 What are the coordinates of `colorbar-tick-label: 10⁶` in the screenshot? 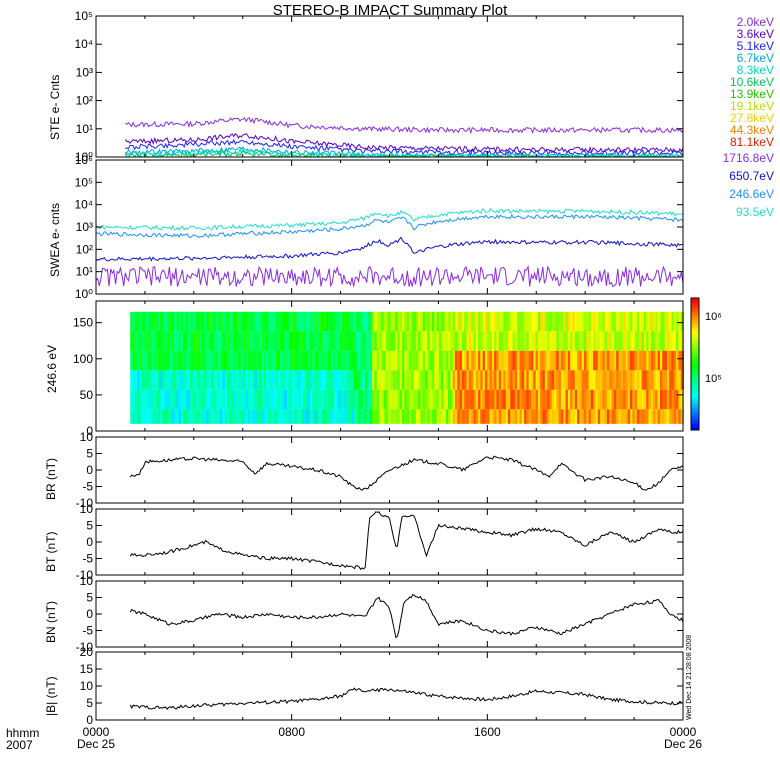 It's located at (713, 317).